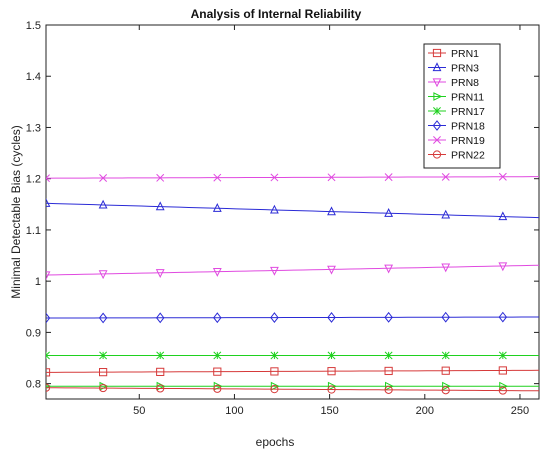  Describe the element at coordinates (468, 156) in the screenshot. I see `legend-label-prn22: PRN22` at that location.